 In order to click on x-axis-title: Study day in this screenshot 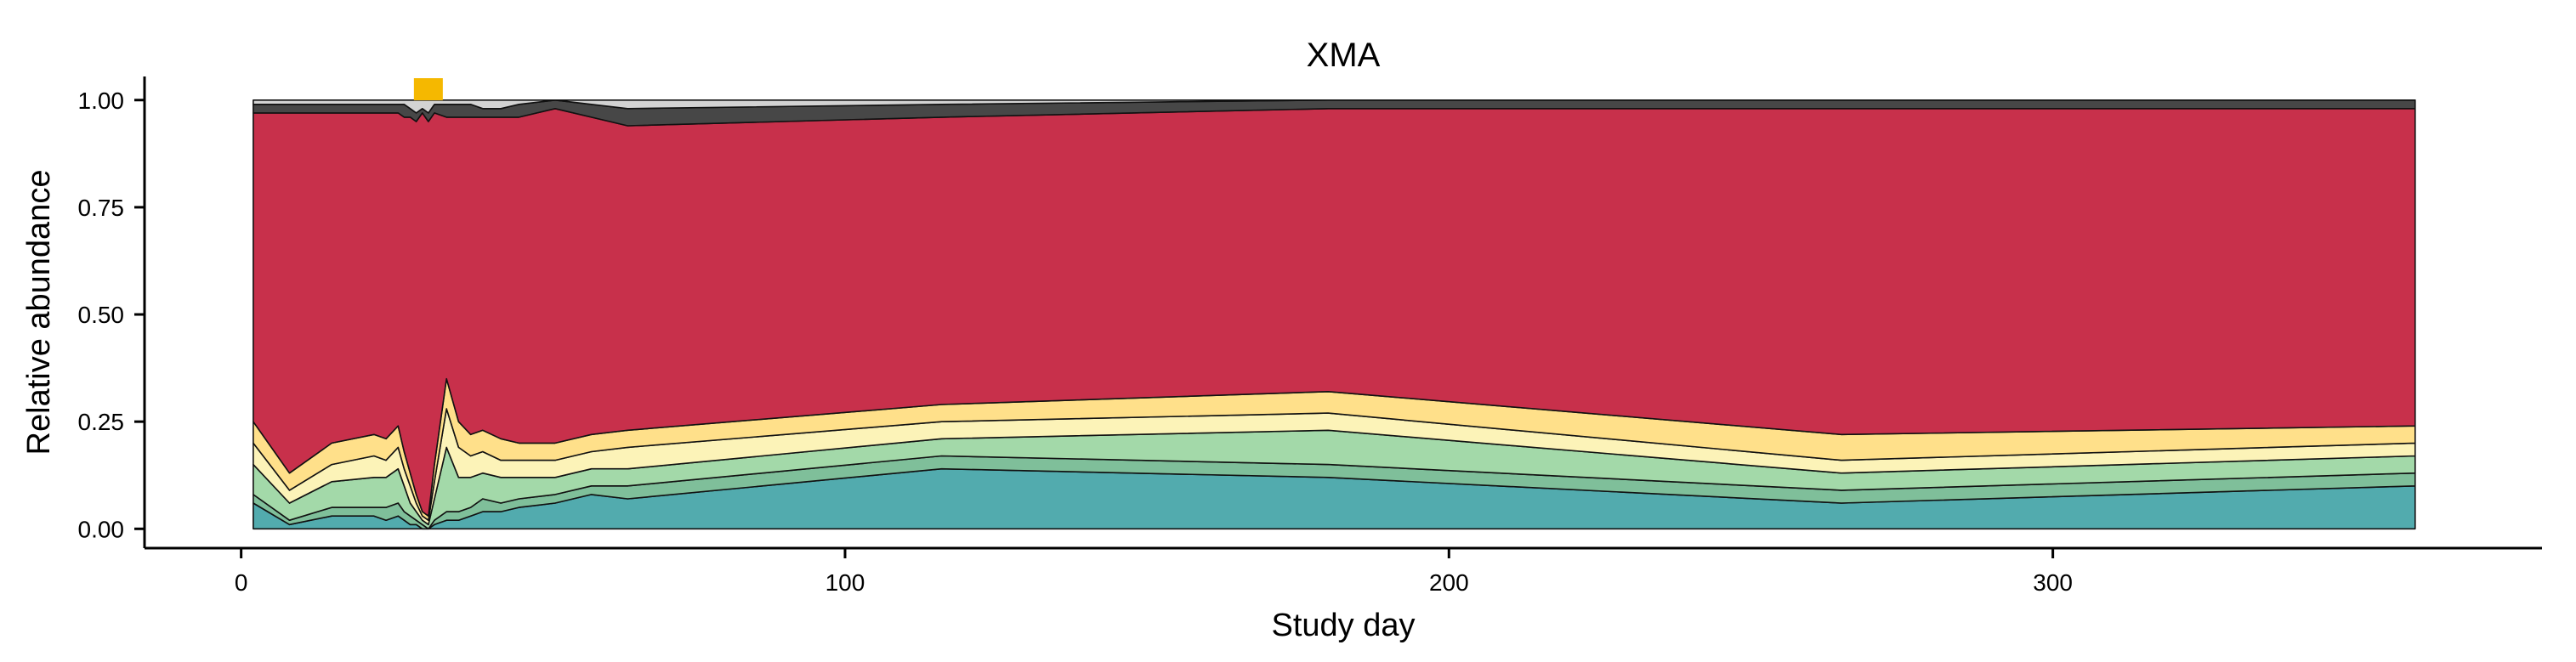, I will do `click(1344, 625)`.